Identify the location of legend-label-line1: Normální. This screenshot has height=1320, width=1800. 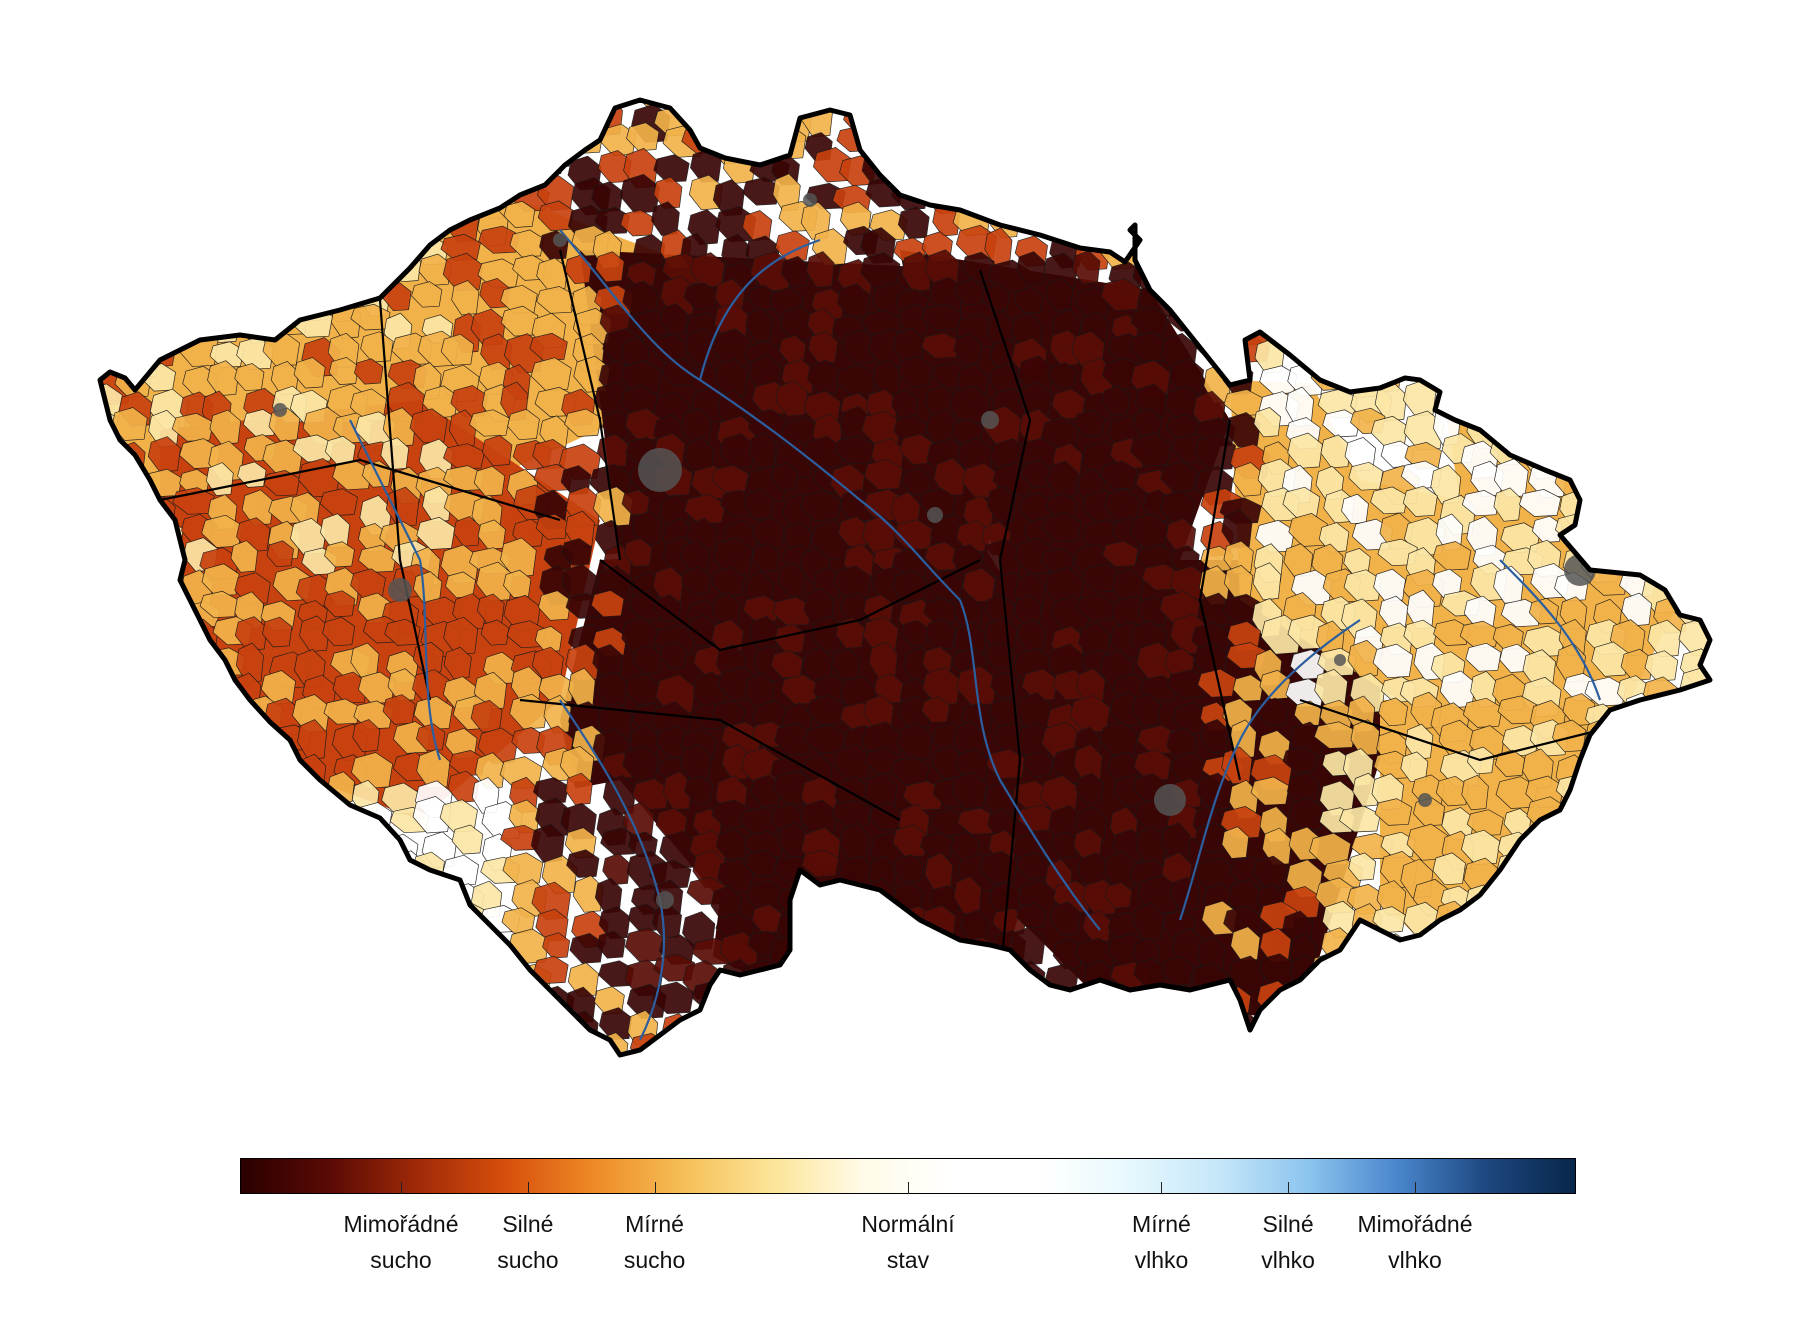
(908, 1224).